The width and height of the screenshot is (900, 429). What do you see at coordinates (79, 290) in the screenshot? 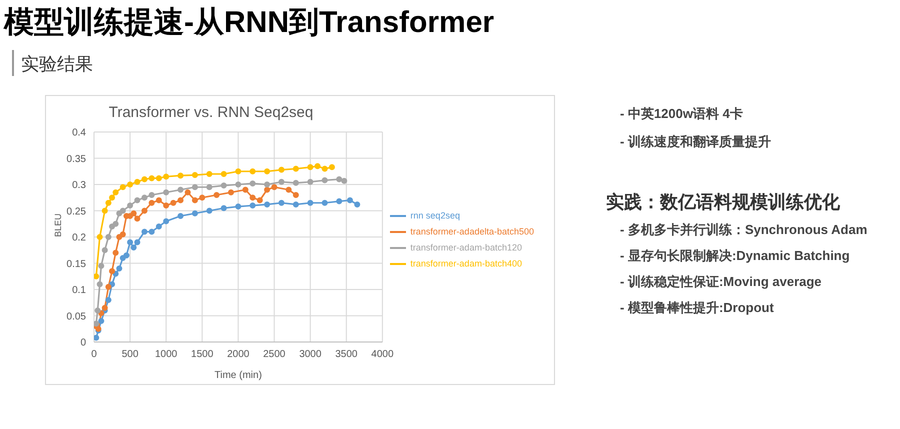
I see `y-tick-label: 0.1` at bounding box center [79, 290].